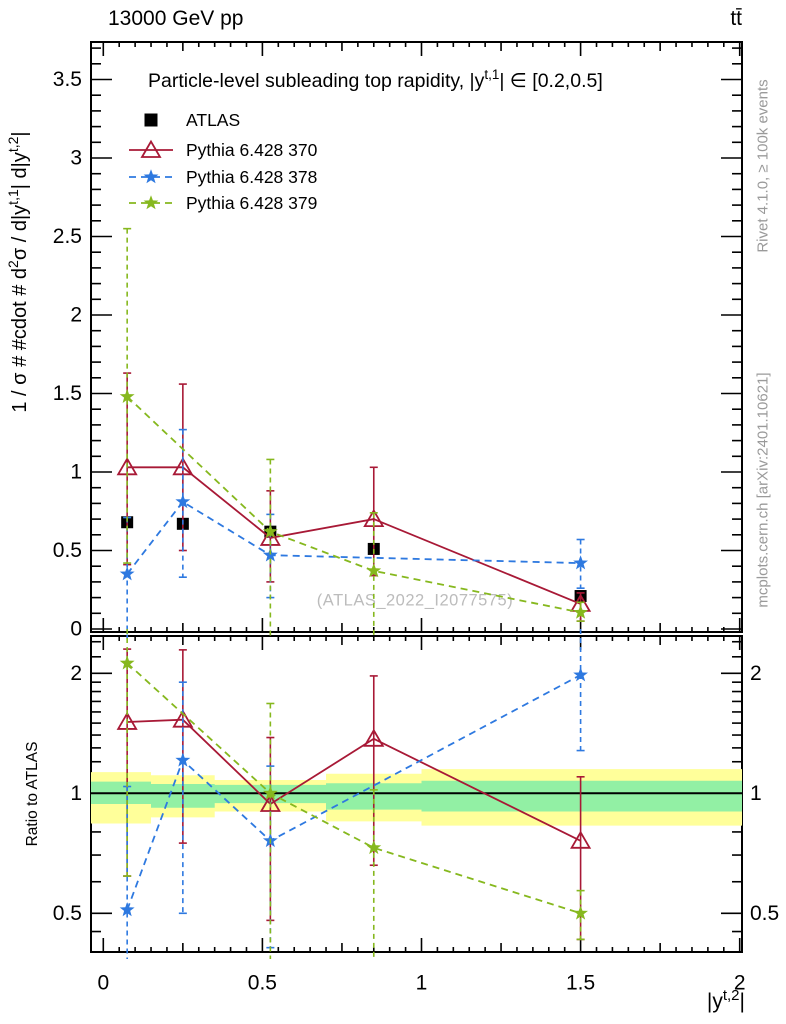 This screenshot has height=1024, width=786. I want to click on legend-entry-pythia-6-428-370: Pythia 6.428 370, so click(223, 149).